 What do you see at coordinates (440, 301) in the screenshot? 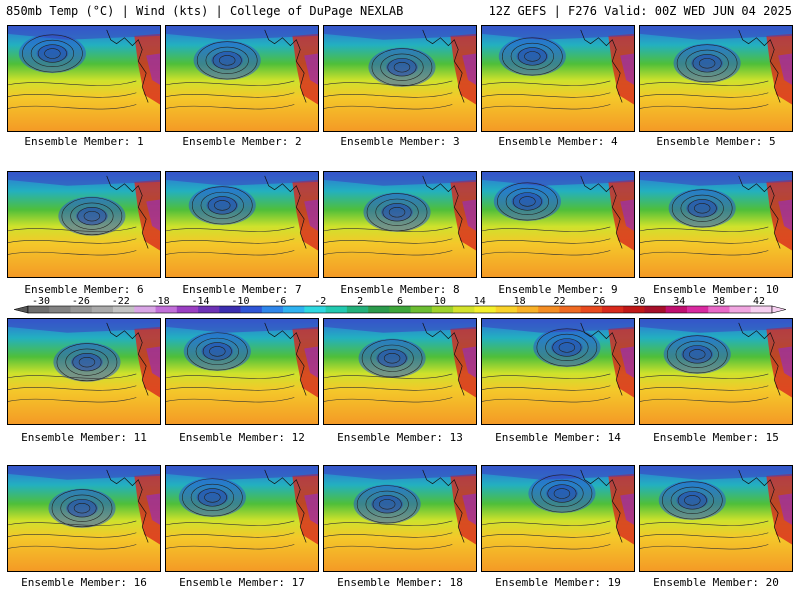
I see `colorbar-tick-label: 10` at bounding box center [440, 301].